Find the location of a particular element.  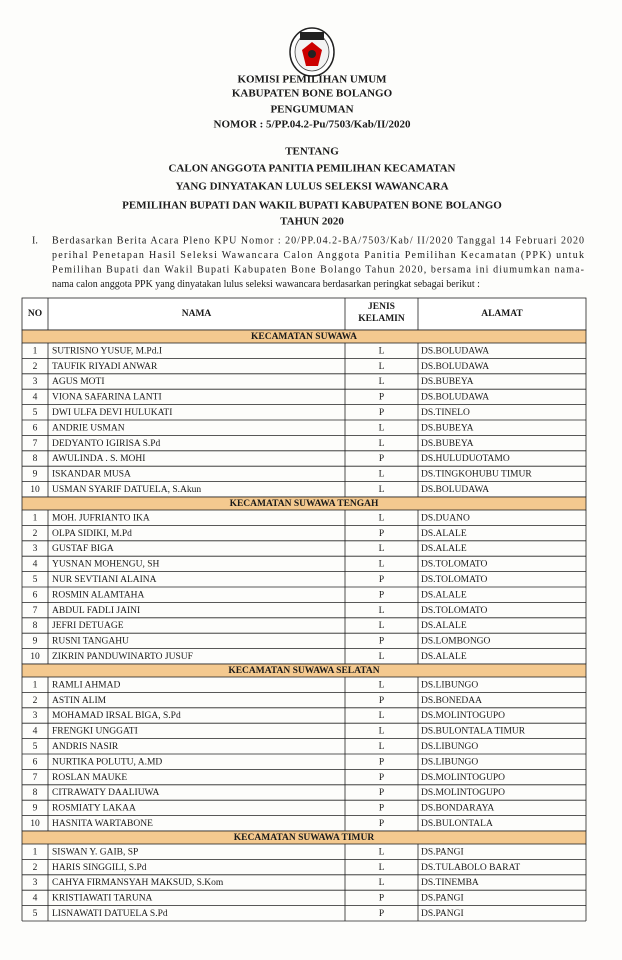

subject-line: TENTANG is located at coordinates (312, 152).